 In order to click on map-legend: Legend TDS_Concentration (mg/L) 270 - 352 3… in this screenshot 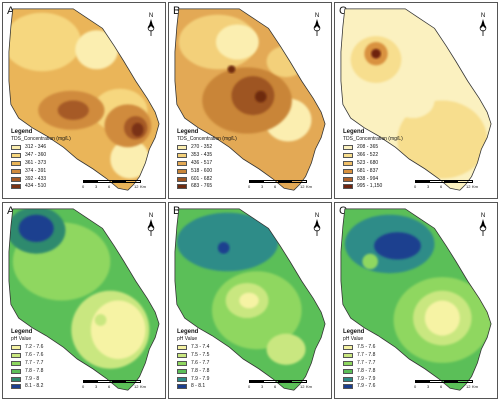, I will do `click(207, 160)`.